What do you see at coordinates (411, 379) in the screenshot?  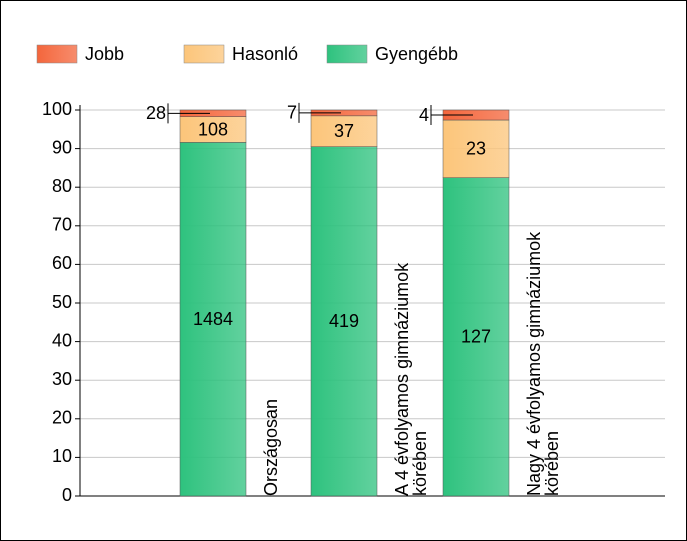 I see `x-tick-label: A 4 évfolyamos gimnáziumok körében` at bounding box center [411, 379].